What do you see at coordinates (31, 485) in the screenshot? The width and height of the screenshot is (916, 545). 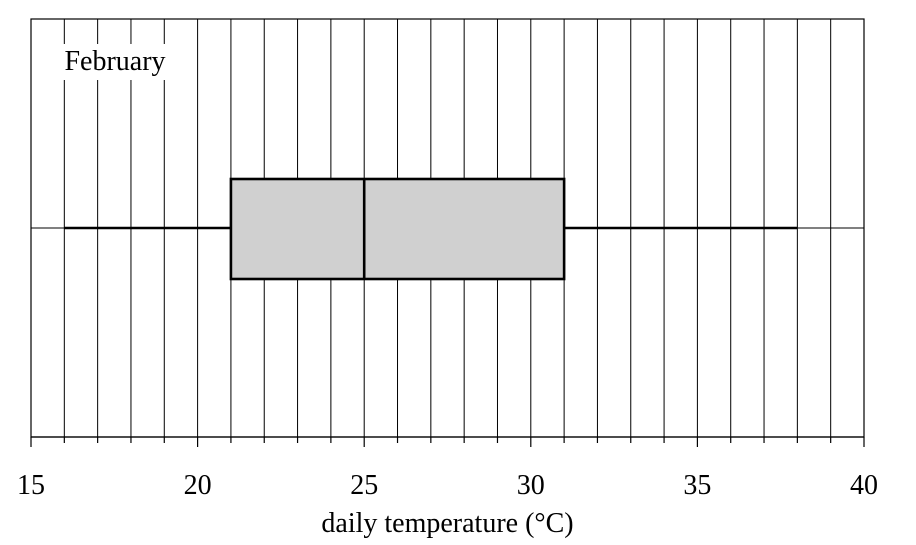 I see `x-tick-label-15: 15` at bounding box center [31, 485].